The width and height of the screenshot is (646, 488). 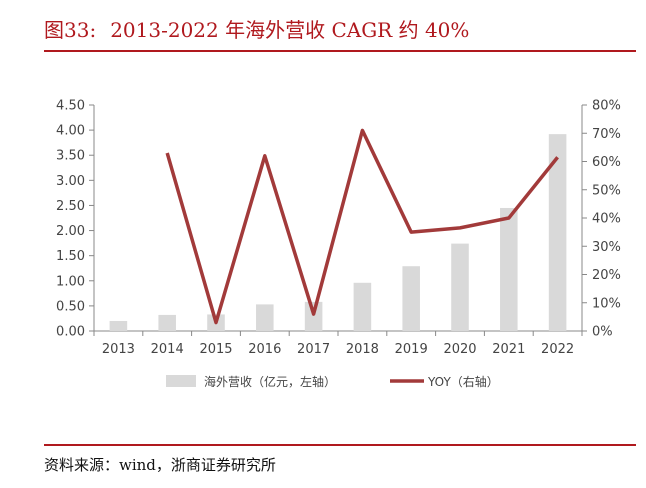 I want to click on y-right-tick-label: 0%, so click(x=602, y=332).